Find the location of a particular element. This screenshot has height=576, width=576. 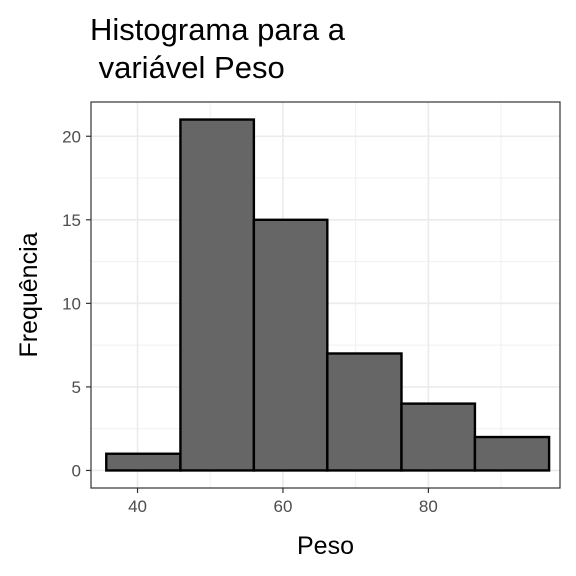

chart-title-line-1: Histograma para a is located at coordinates (218, 29).